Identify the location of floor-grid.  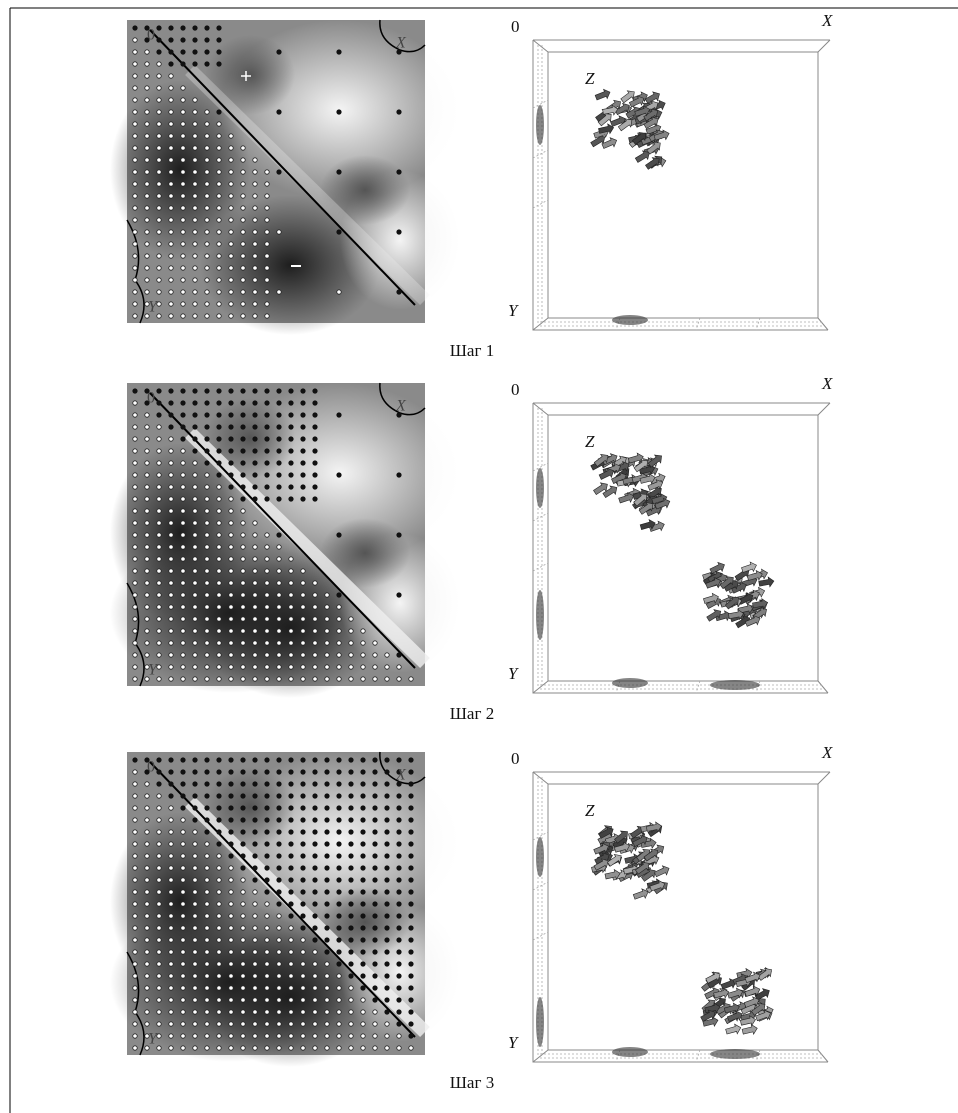
(698, 687).